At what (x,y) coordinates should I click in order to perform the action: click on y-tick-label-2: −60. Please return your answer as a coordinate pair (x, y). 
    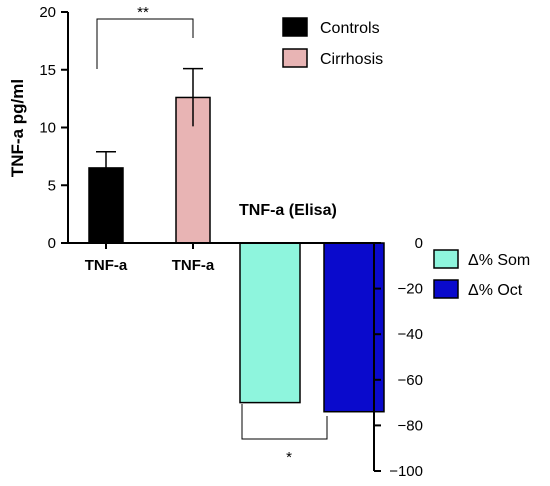
    Looking at the image, I should click on (410, 380).